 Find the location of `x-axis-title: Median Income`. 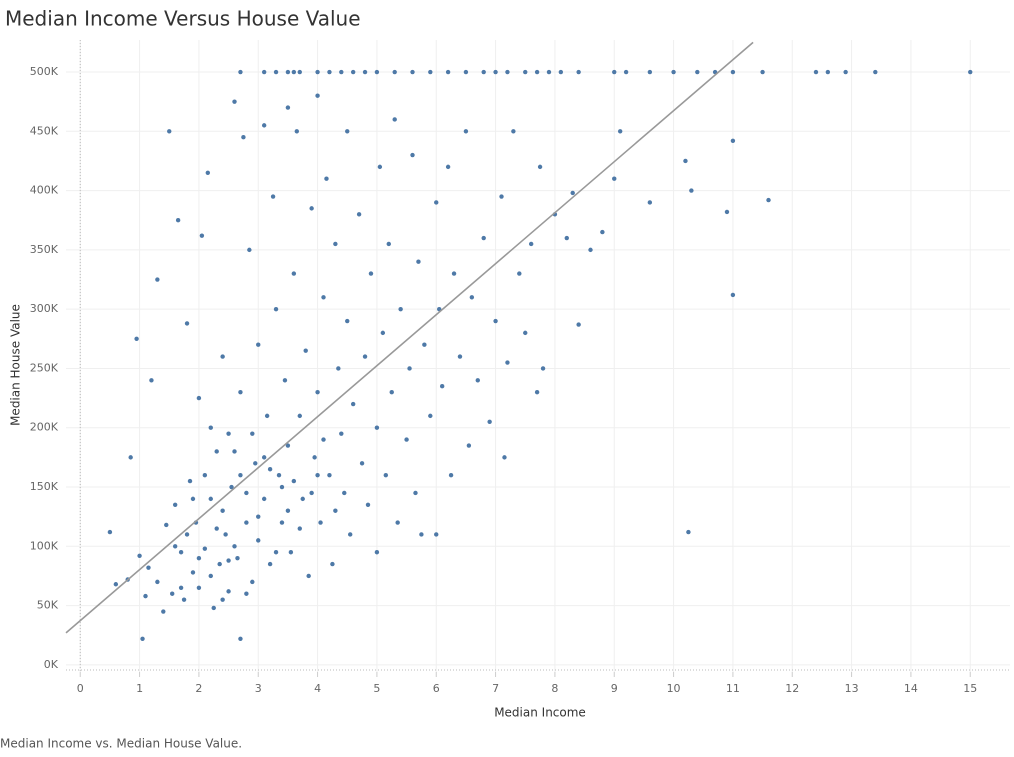

x-axis-title: Median Income is located at coordinates (540, 713).